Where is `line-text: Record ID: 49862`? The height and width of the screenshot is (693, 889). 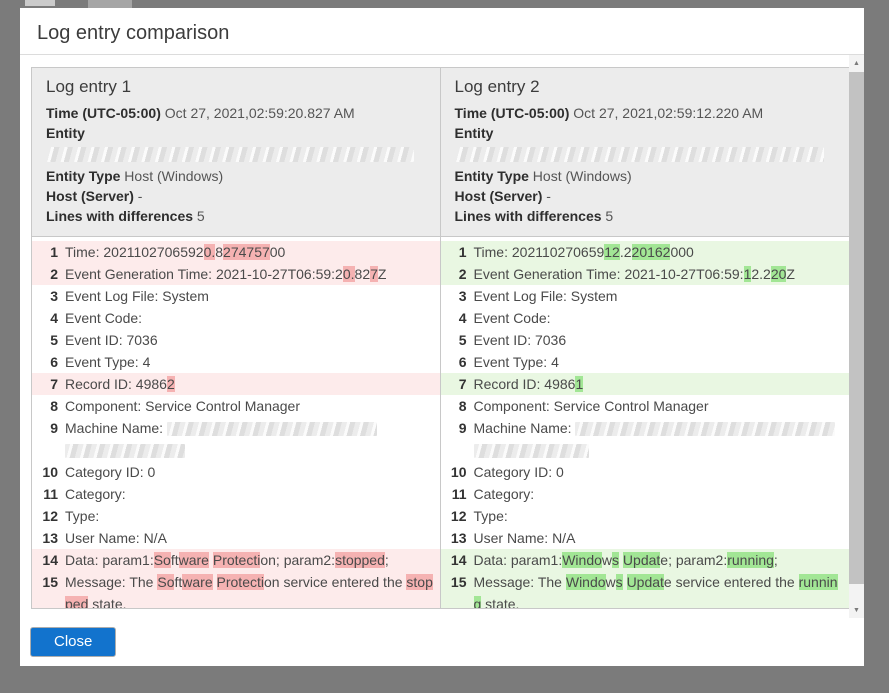 line-text: Record ID: 49862 is located at coordinates (120, 384).